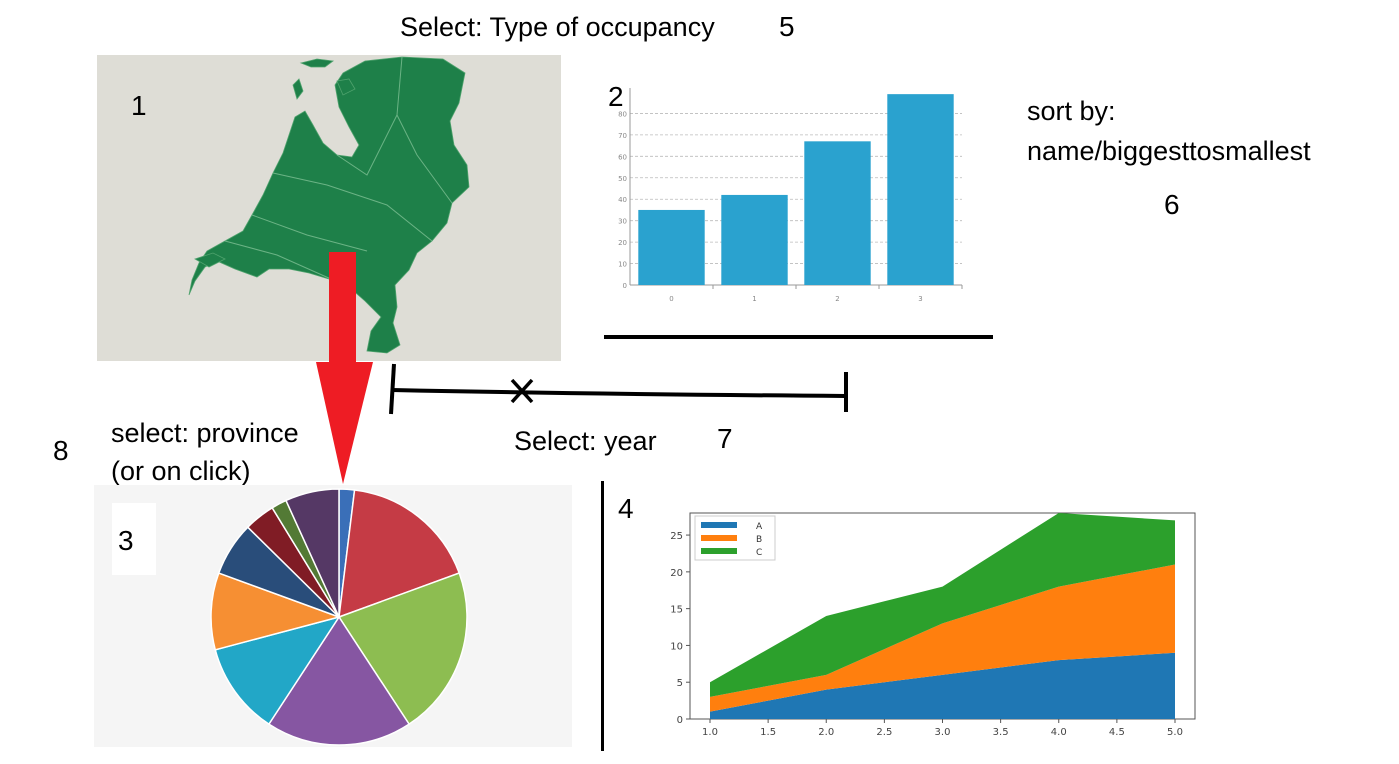 This screenshot has height=764, width=1399. I want to click on bar-y-tick-label: 30, so click(622, 222).